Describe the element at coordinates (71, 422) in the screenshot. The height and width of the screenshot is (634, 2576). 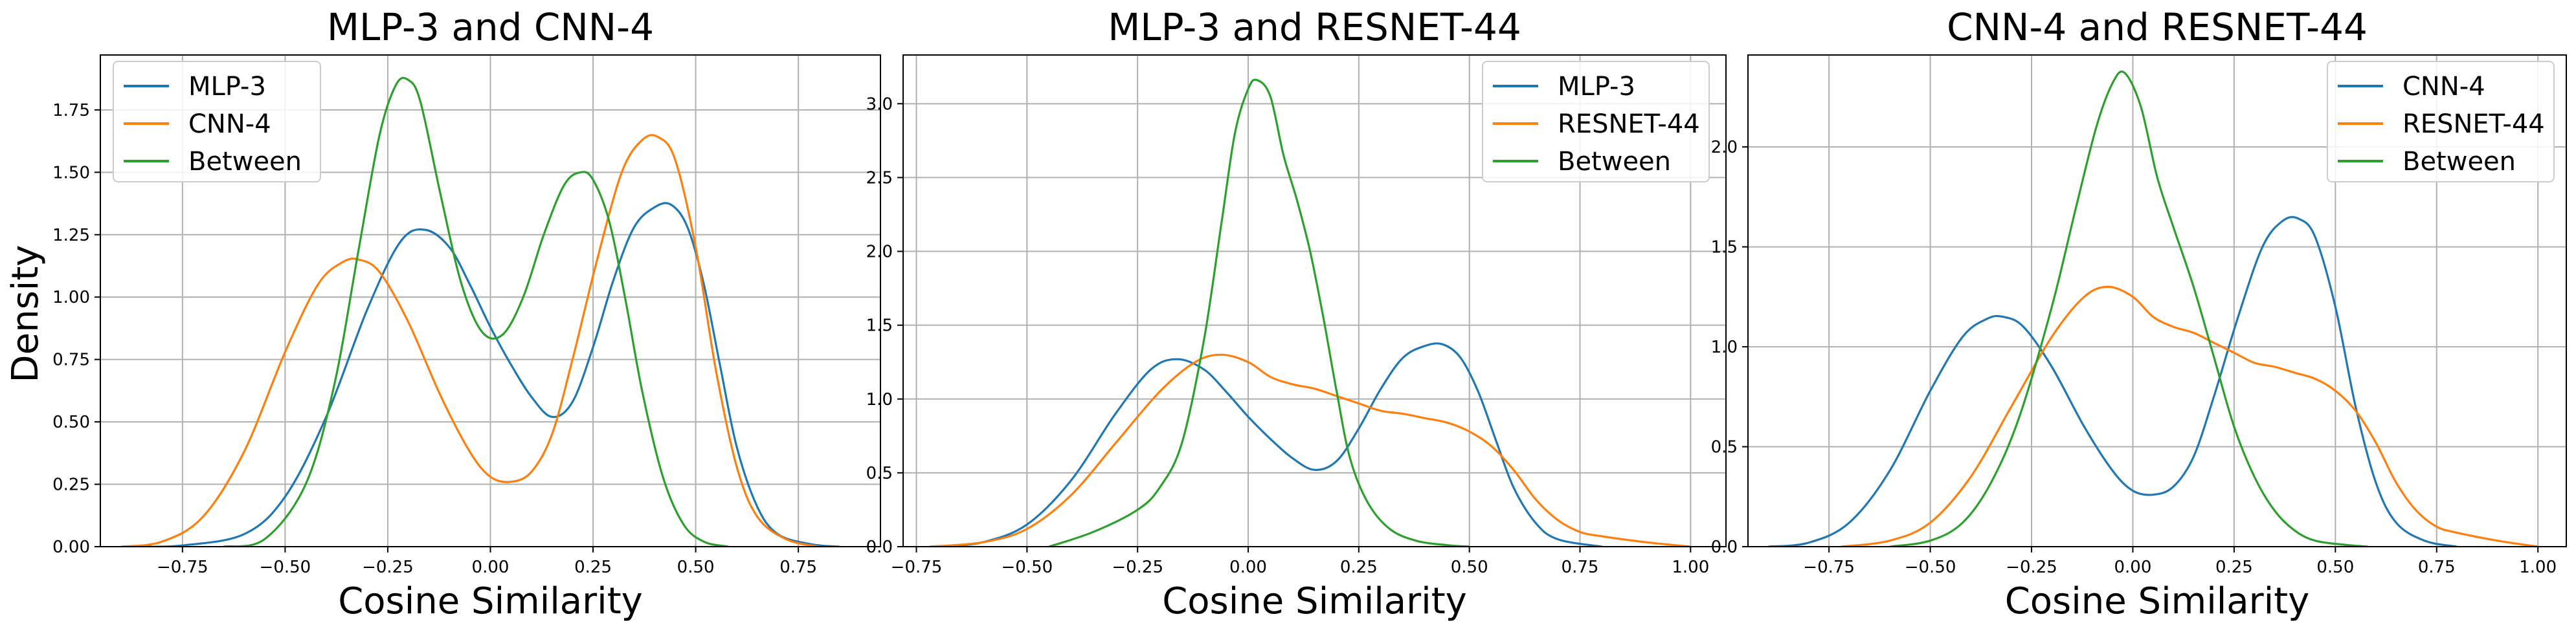
I see `y-tick-label: 0.50` at that location.